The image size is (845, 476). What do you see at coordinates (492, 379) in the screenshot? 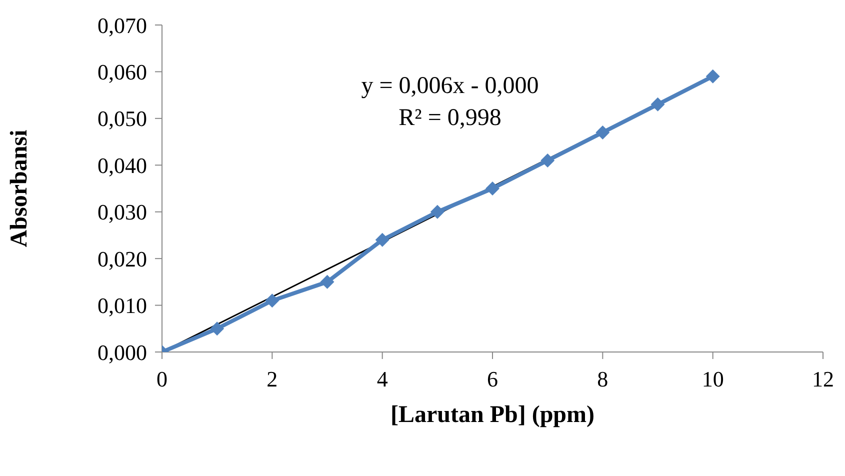
I see `x-tick-label: 6` at bounding box center [492, 379].